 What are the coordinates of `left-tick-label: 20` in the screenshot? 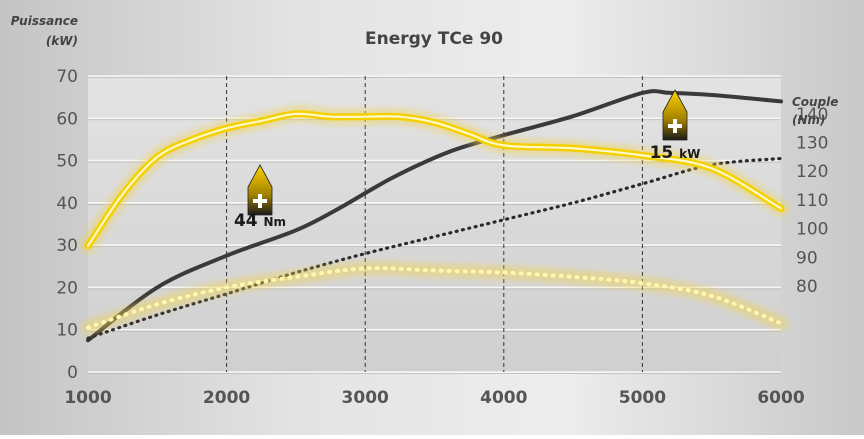 It's located at (67, 288).